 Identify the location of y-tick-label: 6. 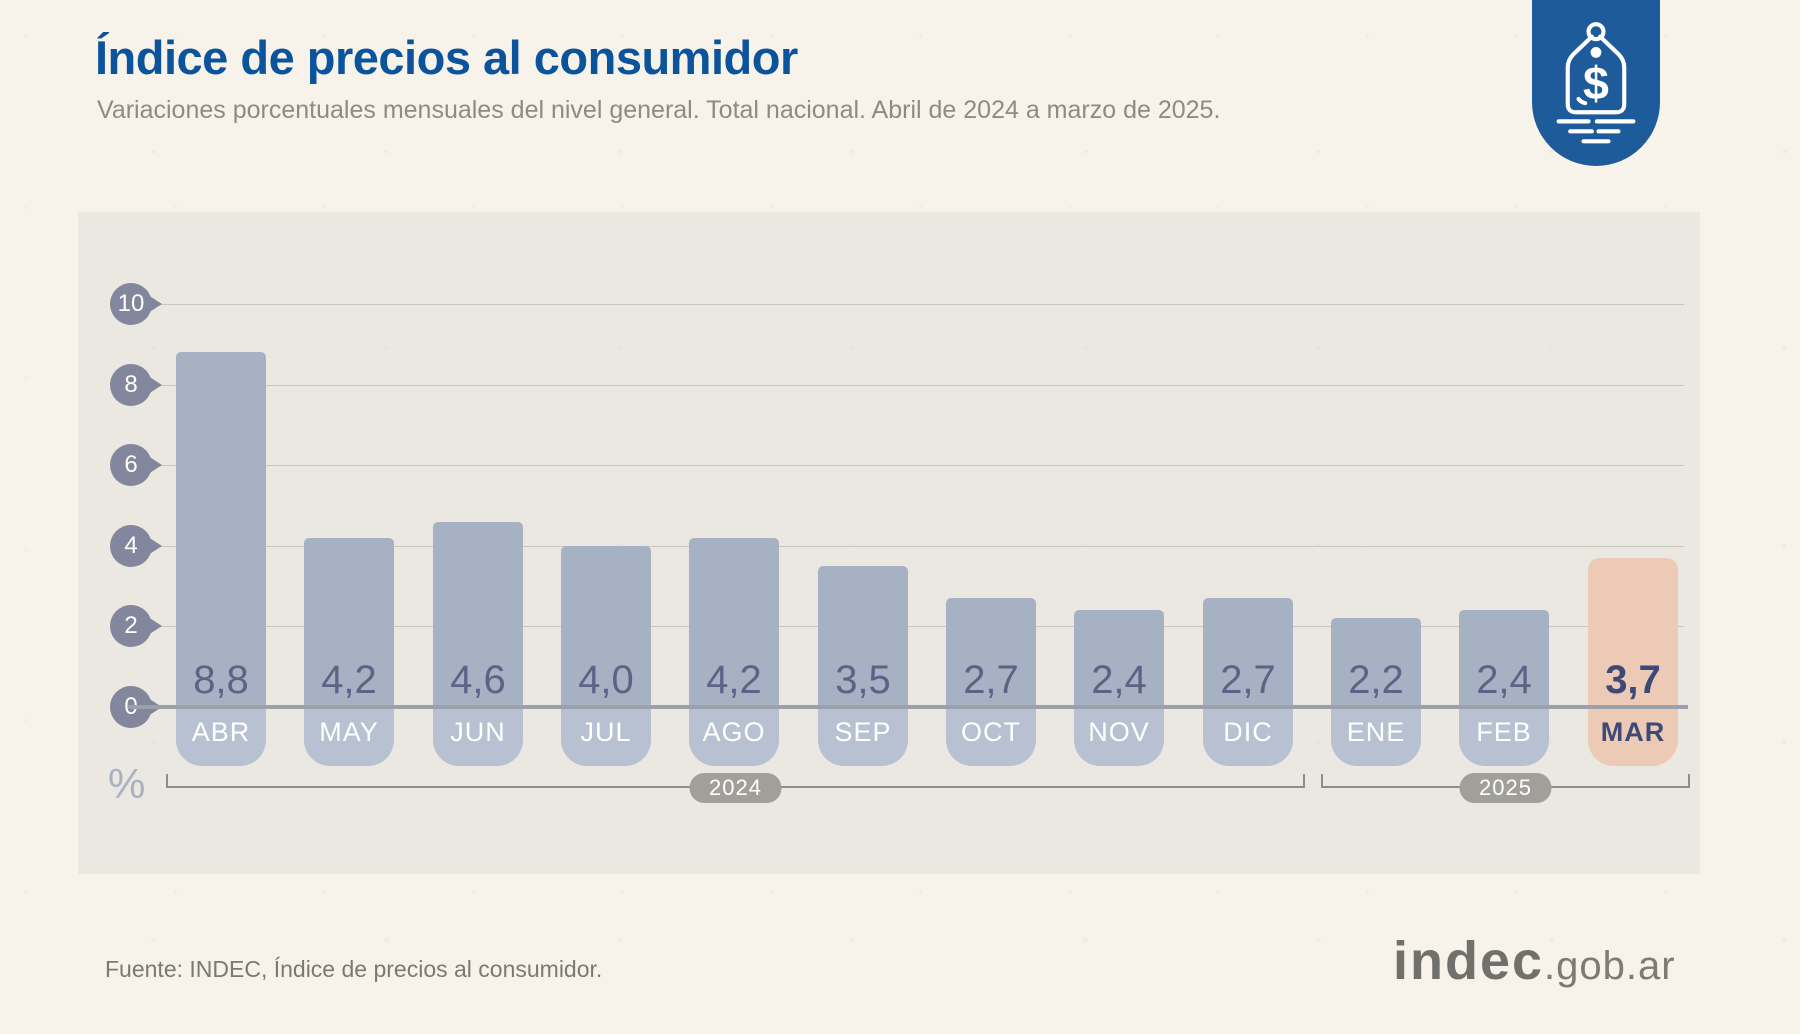
(131, 465).